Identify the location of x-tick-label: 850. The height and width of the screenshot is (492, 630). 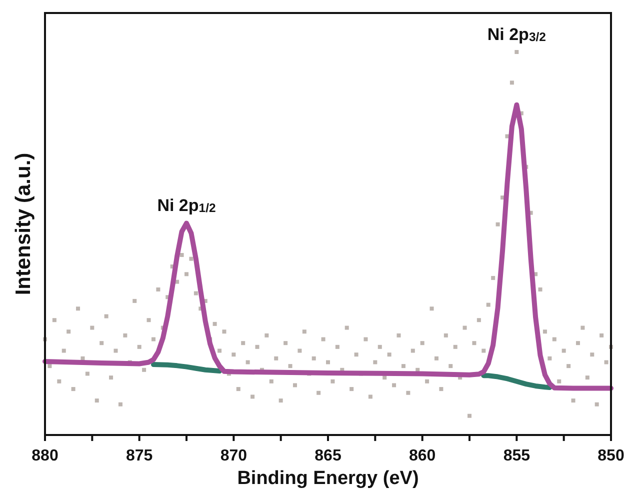
(611, 455).